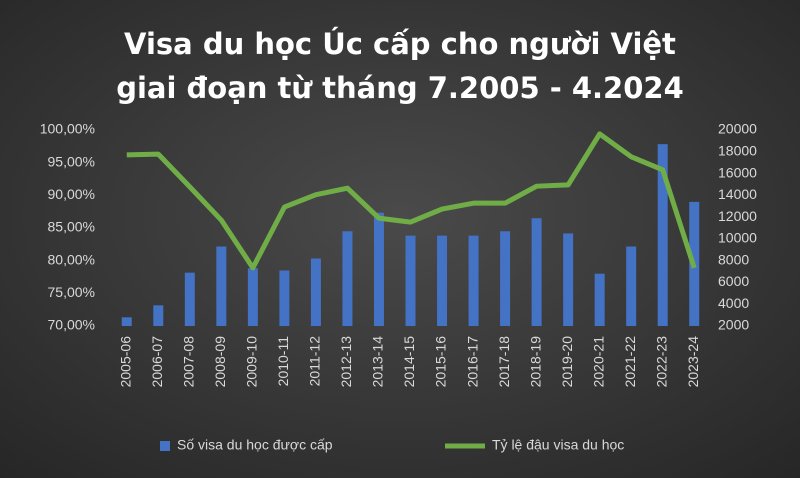 The height and width of the screenshot is (478, 800). Describe the element at coordinates (189, 362) in the screenshot. I see `x-tick-label: 2007-08` at that location.